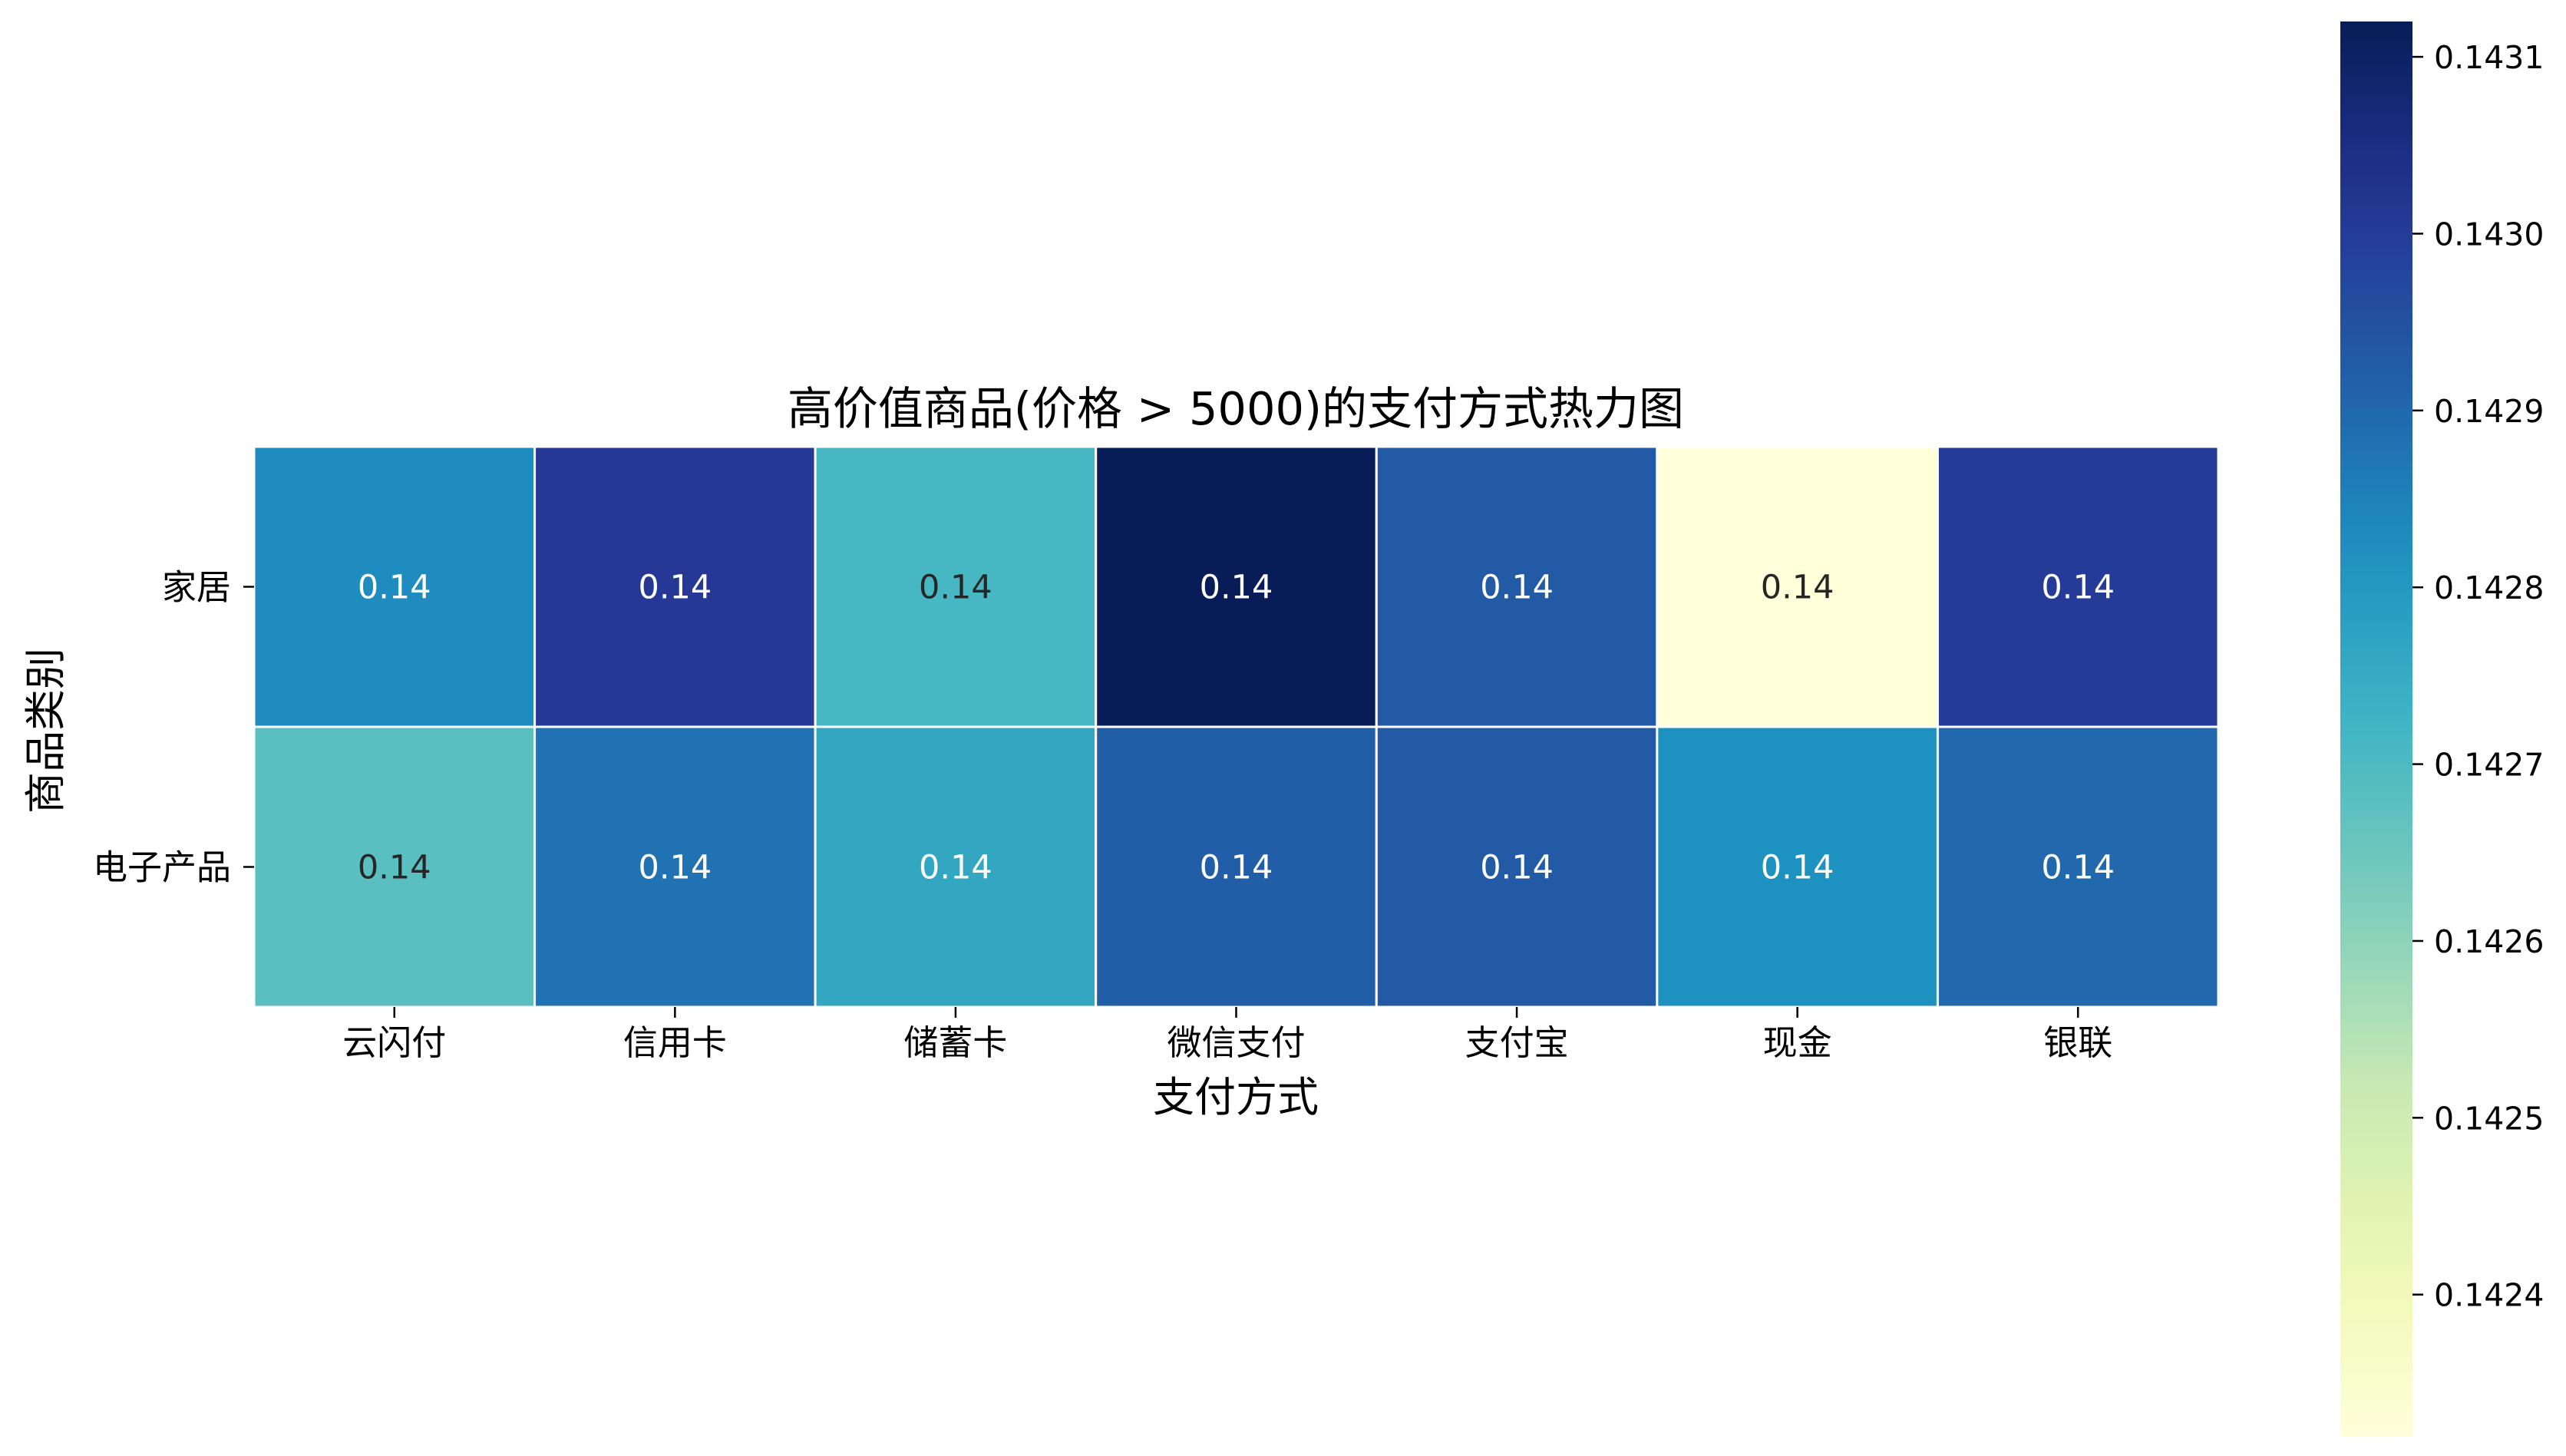 Image resolution: width=2566 pixels, height=1456 pixels. Describe the element at coordinates (1236, 408) in the screenshot. I see `chart-title: 高价值商品(价格 > 5000)的支付方式热力图` at that location.